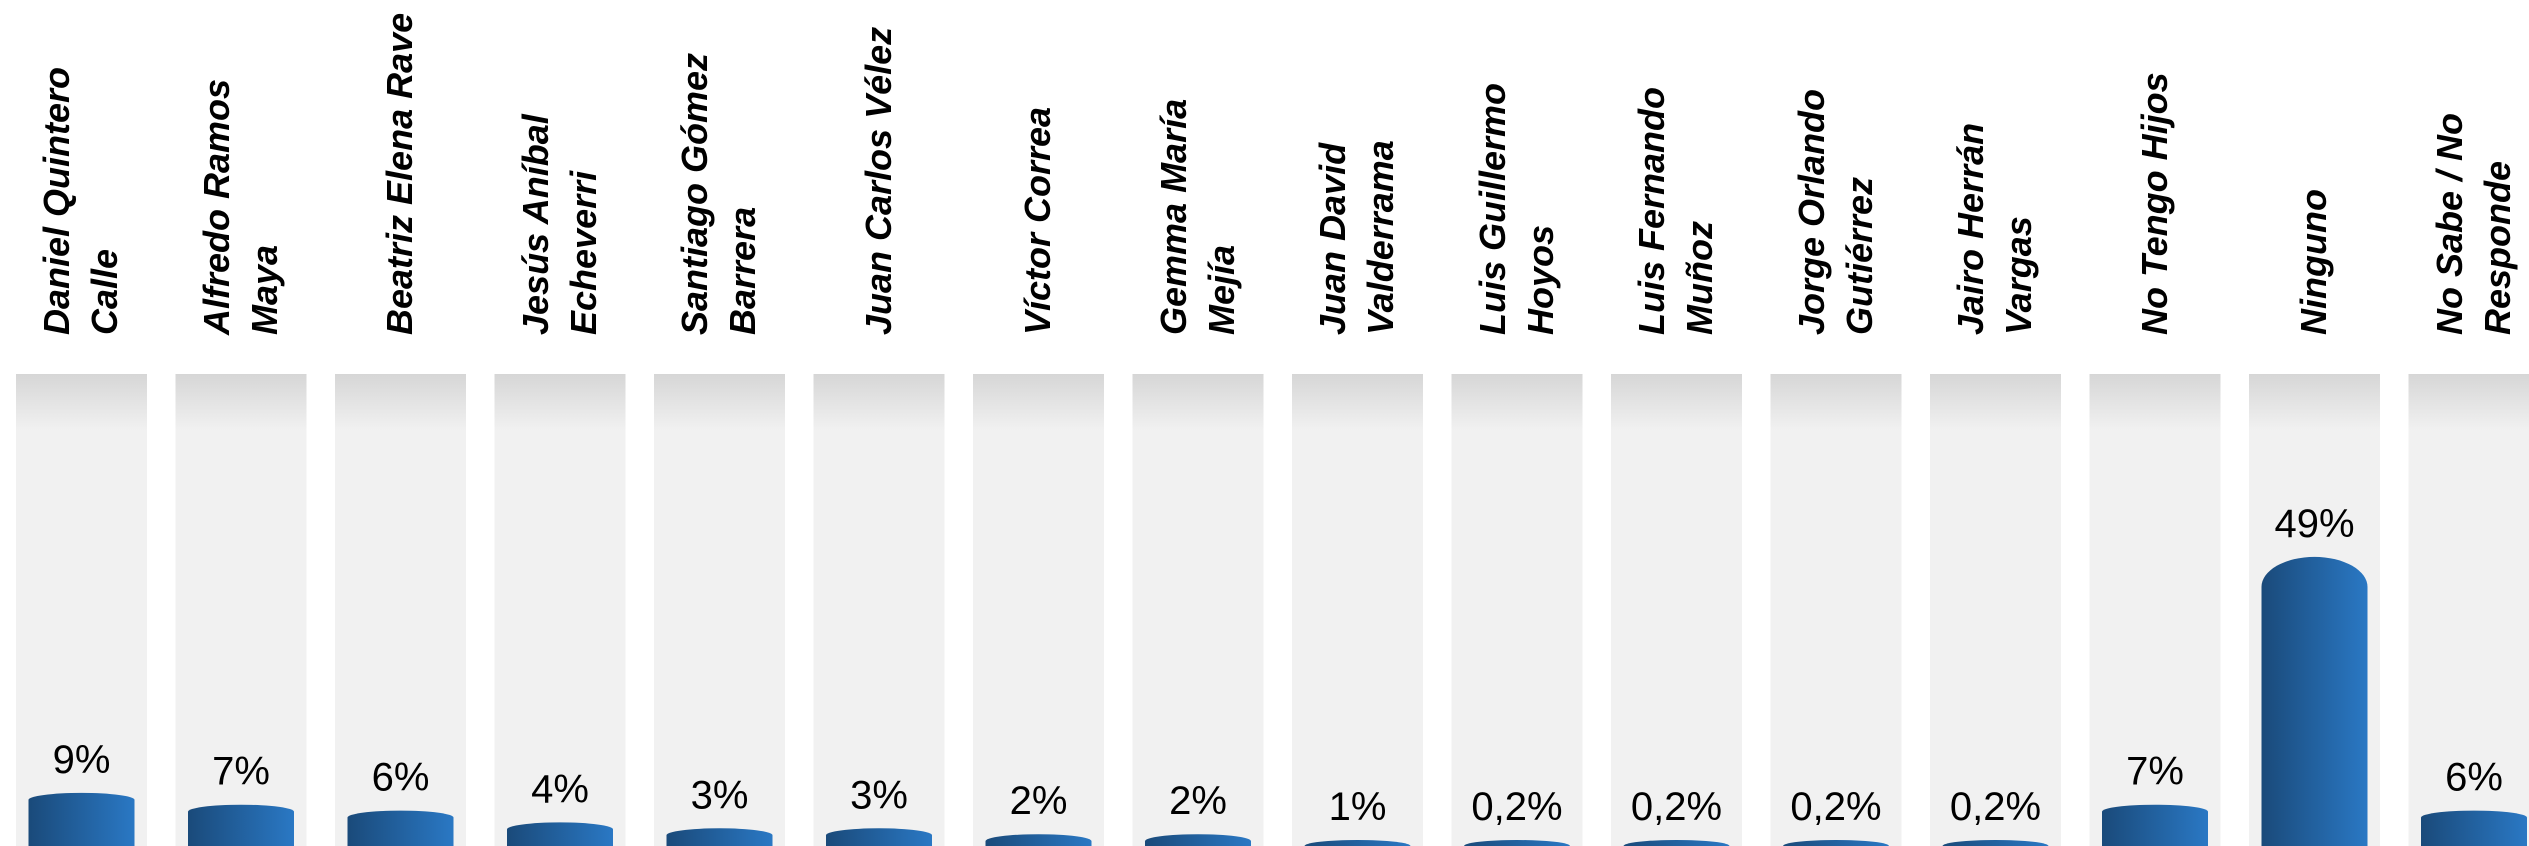 This screenshot has width=2529, height=846. I want to click on data-label: 1%, so click(1358, 807).